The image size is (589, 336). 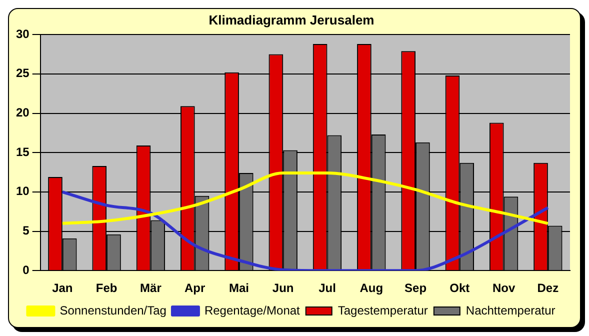 What do you see at coordinates (107, 288) in the screenshot?
I see `x-tick-label: Feb` at bounding box center [107, 288].